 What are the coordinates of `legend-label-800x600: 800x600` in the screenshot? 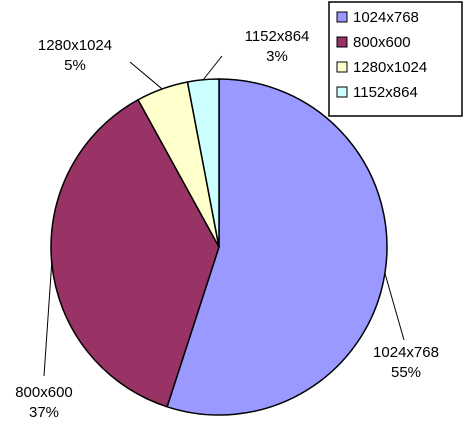 It's located at (382, 42).